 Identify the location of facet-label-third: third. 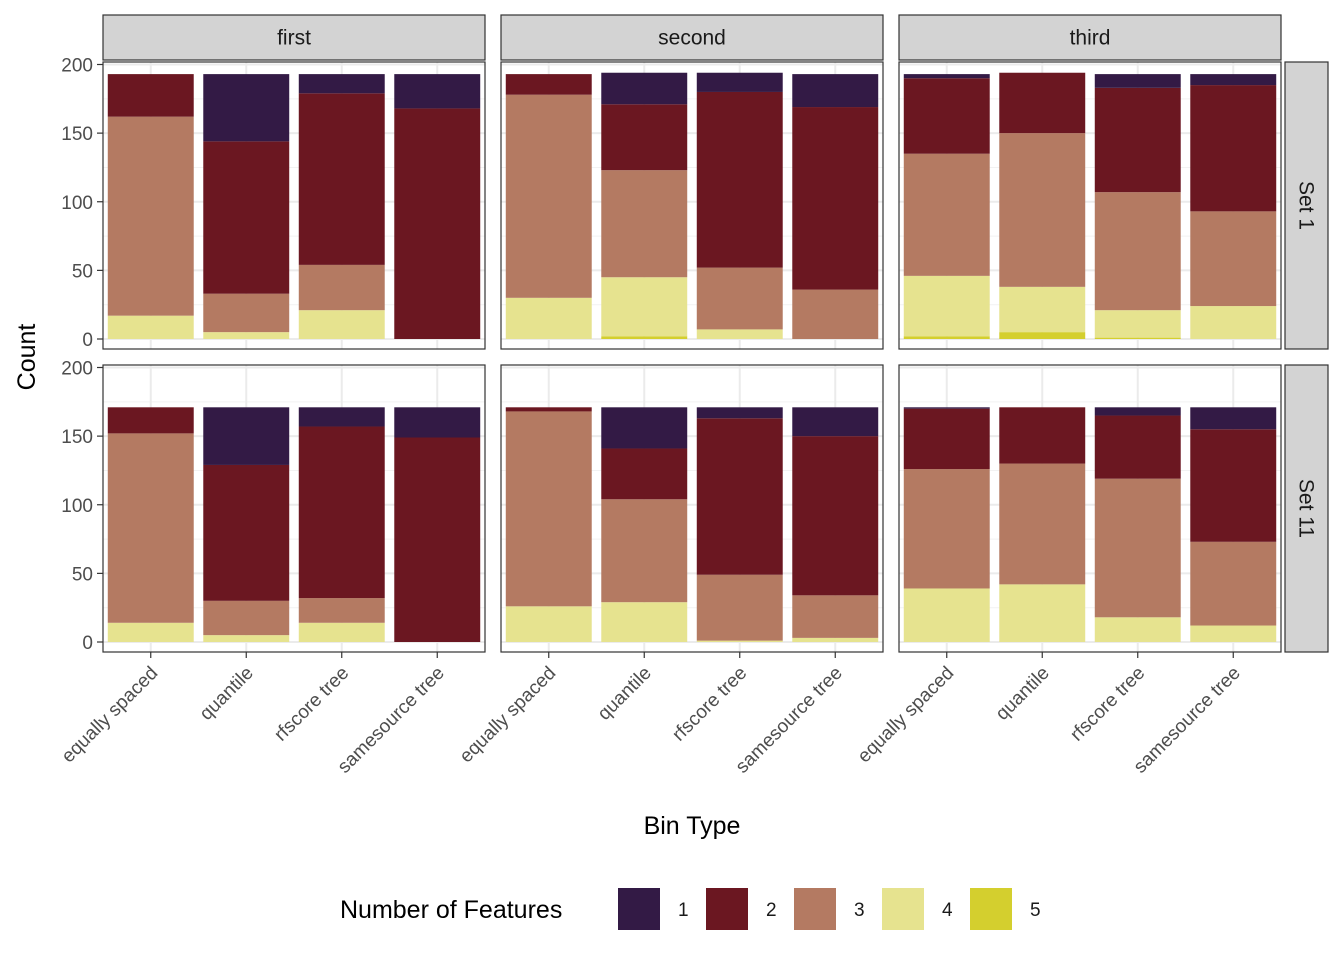
(1090, 38).